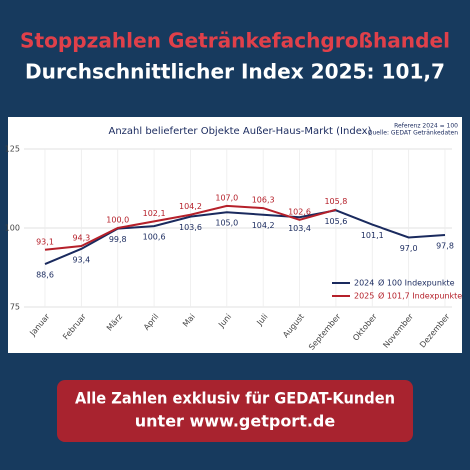 This screenshot has width=470, height=470. I want to click on subheadline: Durchschnittlicher Index 2025: 101,7, so click(235, 72).